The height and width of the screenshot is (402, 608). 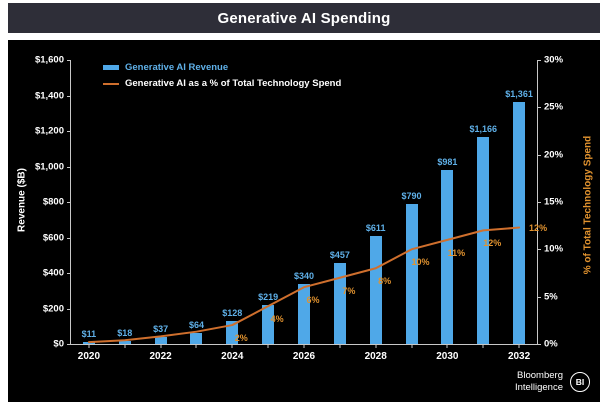 I want to click on pct-label: 6%, so click(x=313, y=300).